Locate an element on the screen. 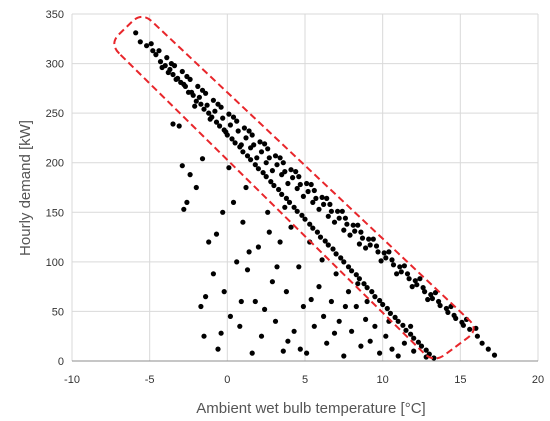 The width and height of the screenshot is (550, 421). y-tick-label: 200 is located at coordinates (55, 164).